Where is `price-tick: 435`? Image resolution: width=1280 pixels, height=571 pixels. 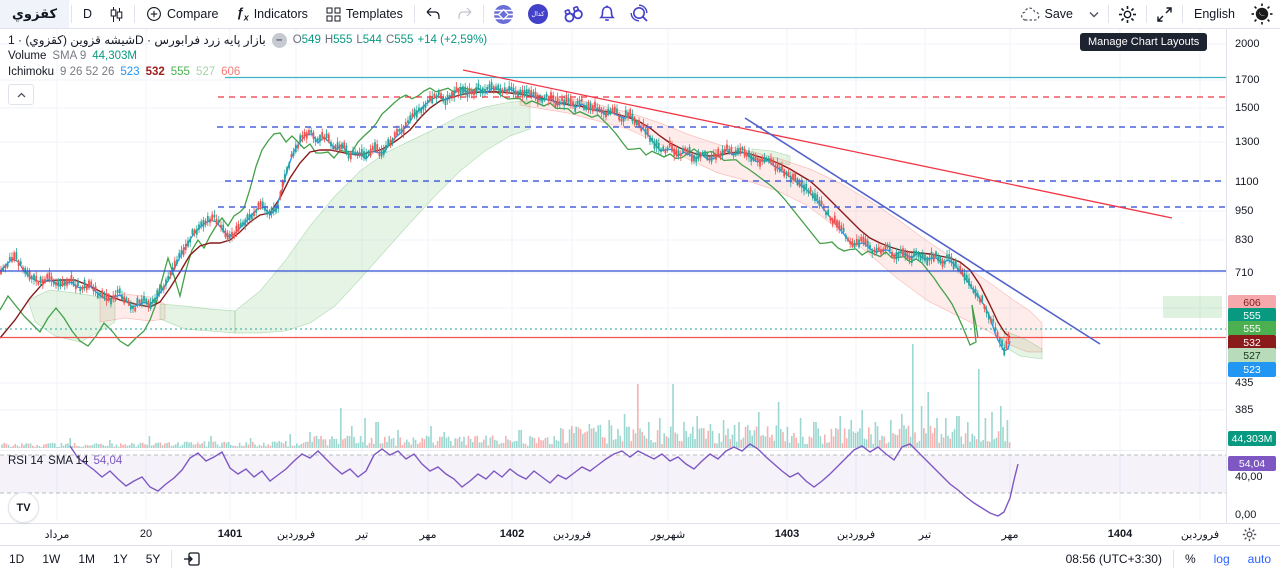
price-tick: 435 is located at coordinates (1244, 383).